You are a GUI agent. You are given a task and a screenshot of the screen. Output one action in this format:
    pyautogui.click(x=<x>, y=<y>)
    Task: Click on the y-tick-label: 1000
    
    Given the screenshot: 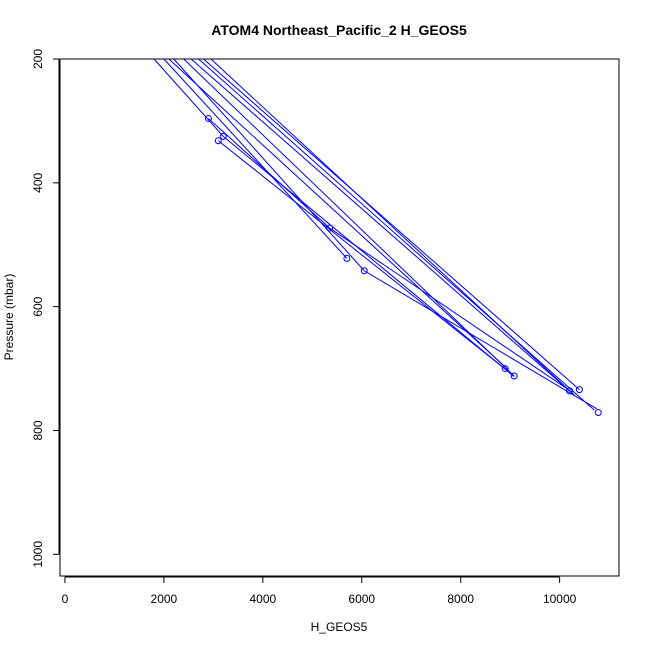 What is the action you would take?
    pyautogui.click(x=38, y=554)
    